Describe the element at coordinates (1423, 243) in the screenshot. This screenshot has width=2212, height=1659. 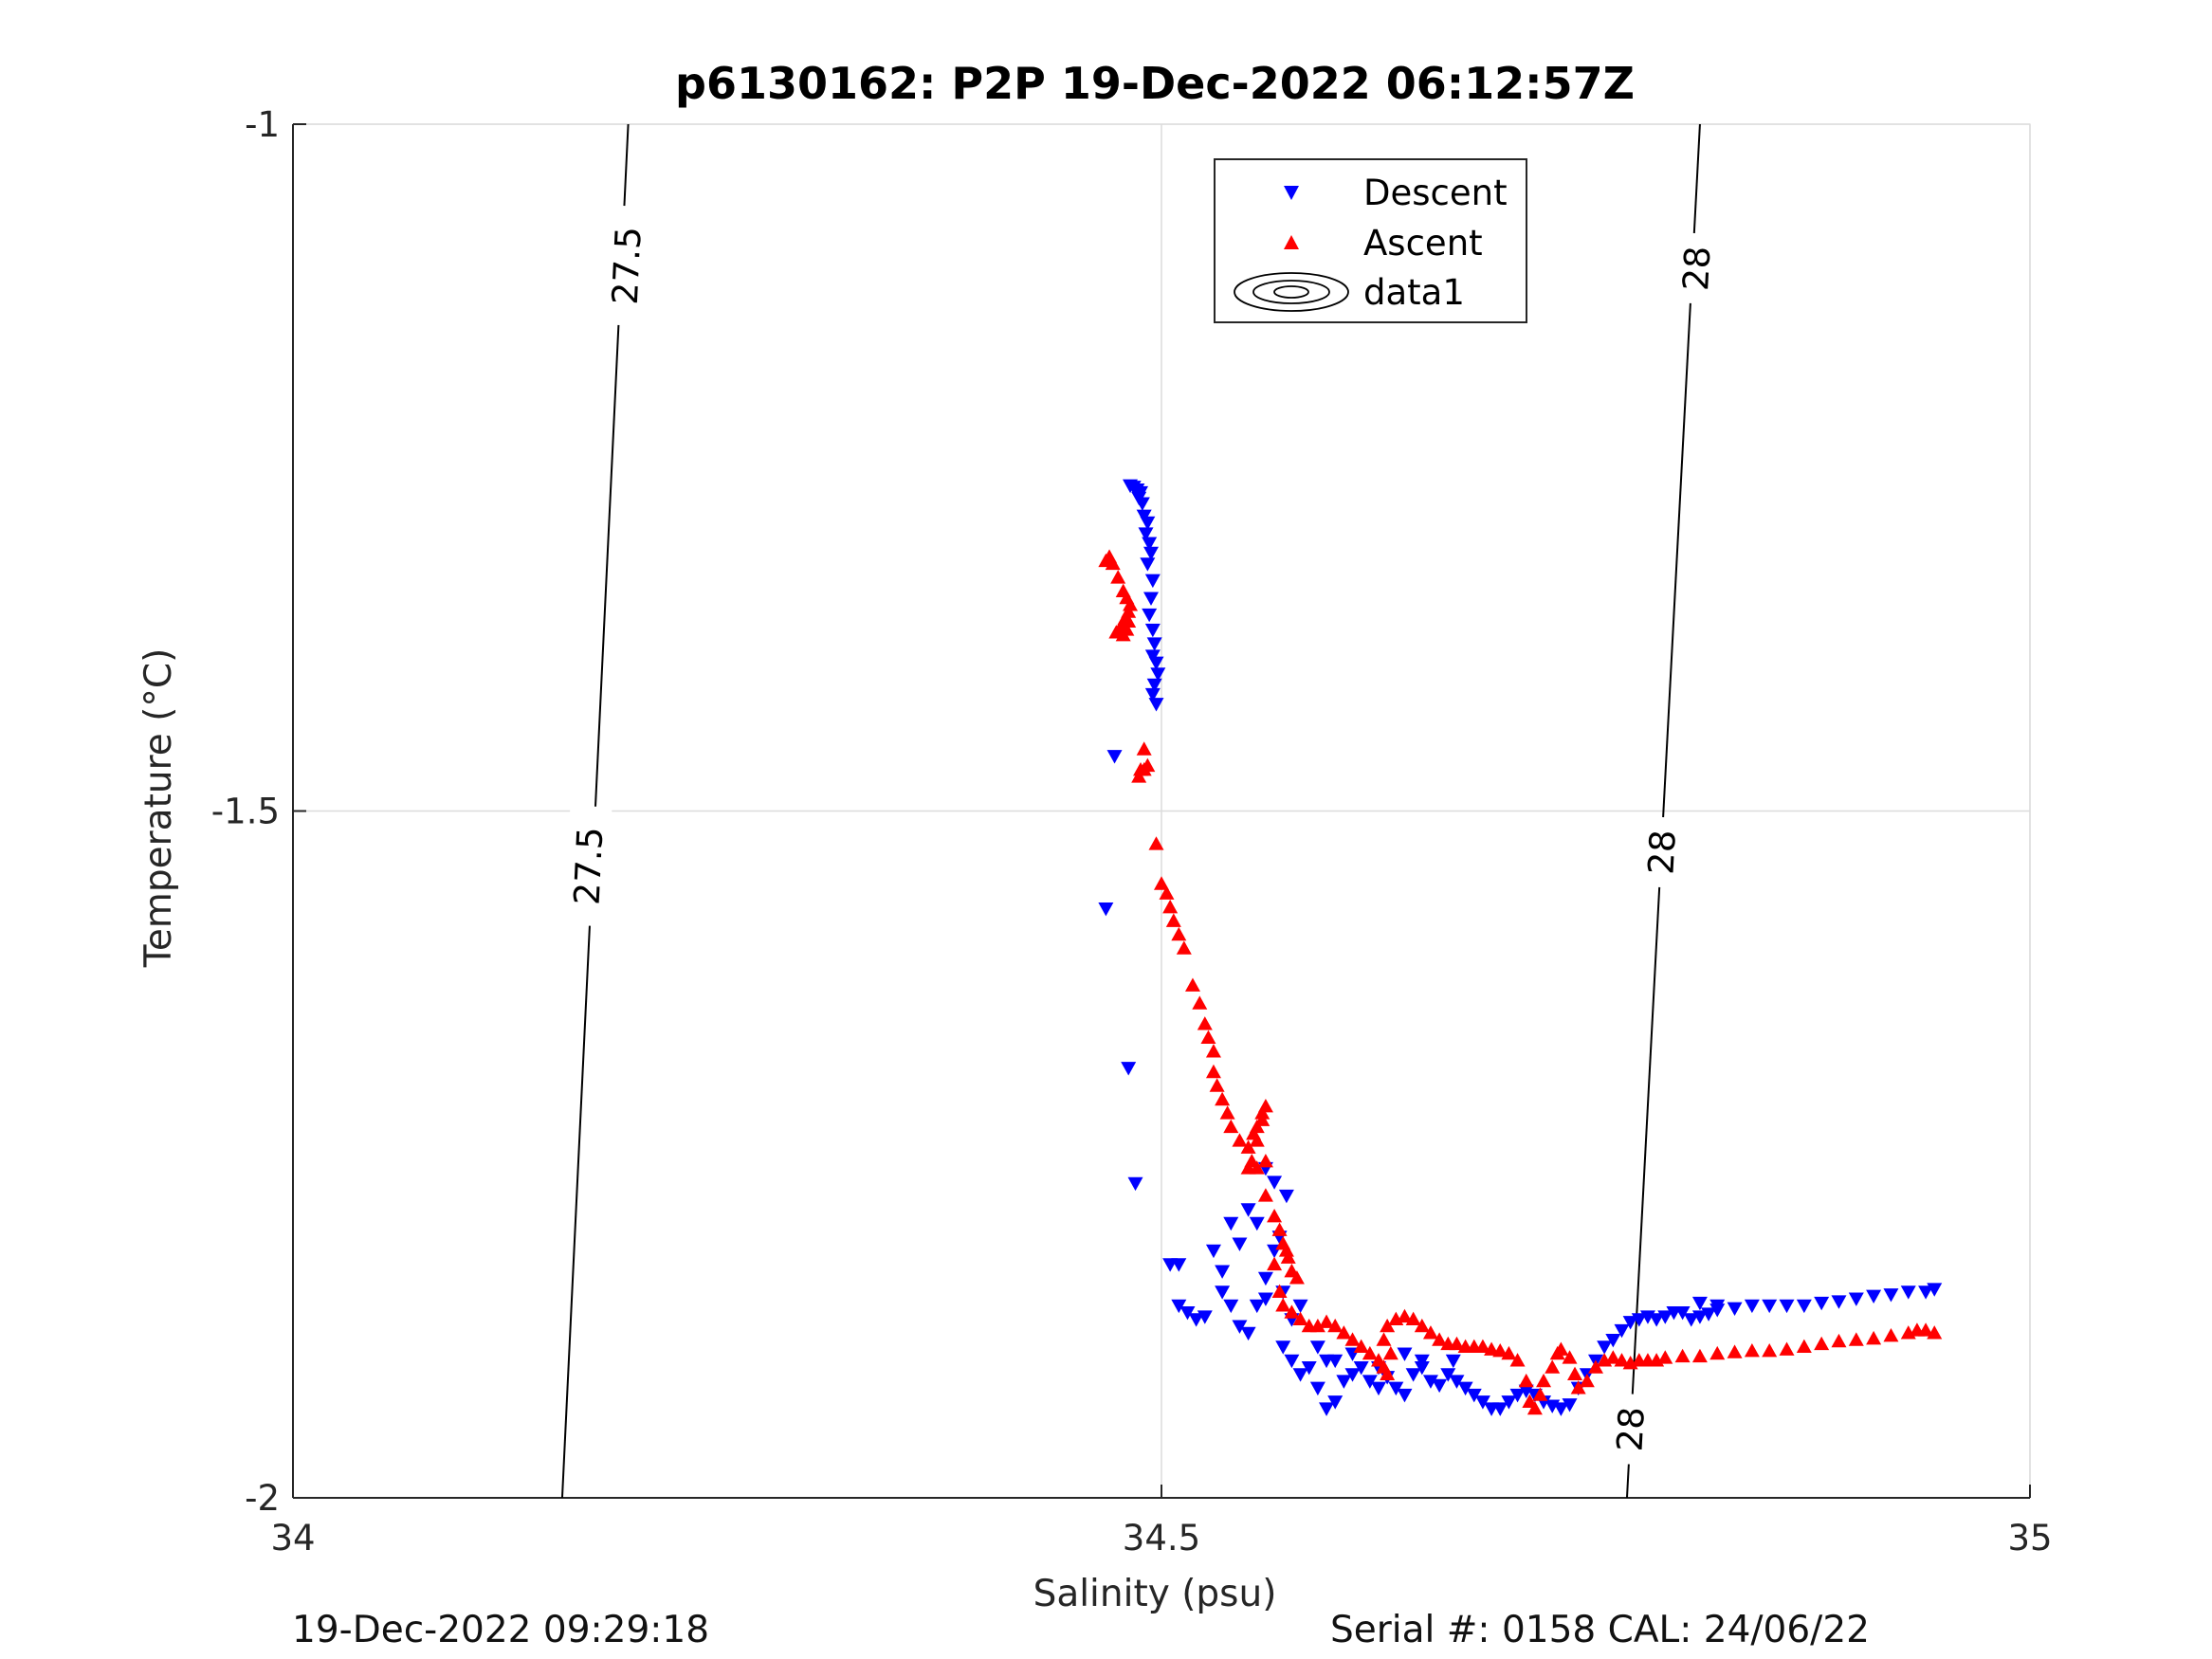
I see `legend-label: Ascent` at that location.